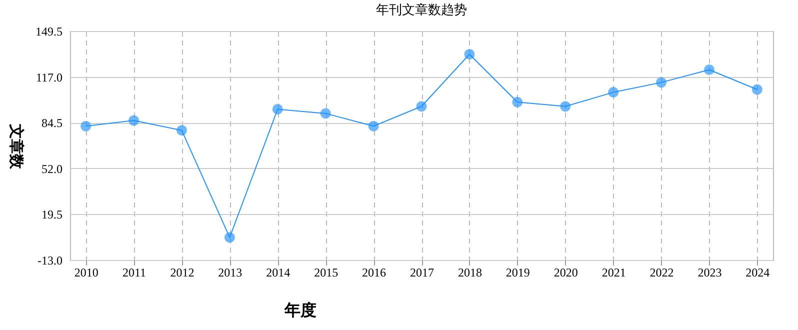 This screenshot has width=798, height=330. Describe the element at coordinates (50, 261) in the screenshot. I see `y-tick-label: -13.0` at that location.